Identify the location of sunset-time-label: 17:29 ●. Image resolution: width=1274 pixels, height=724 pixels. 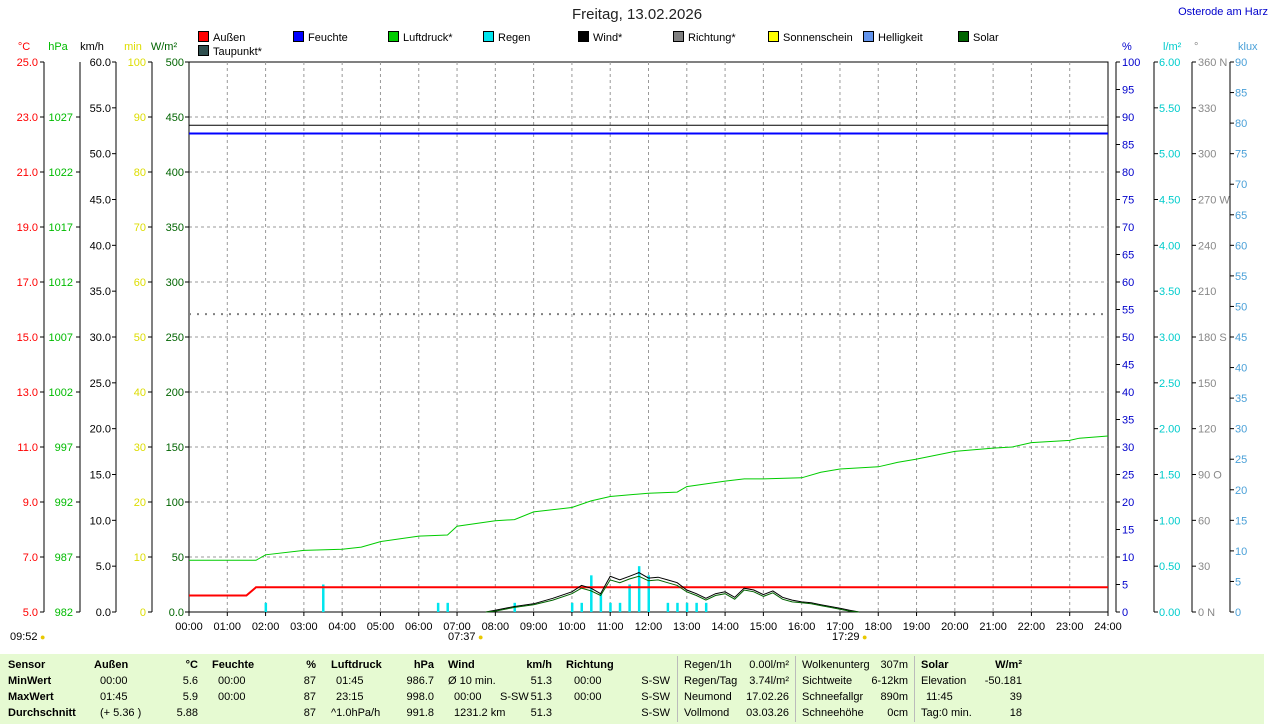
(850, 637).